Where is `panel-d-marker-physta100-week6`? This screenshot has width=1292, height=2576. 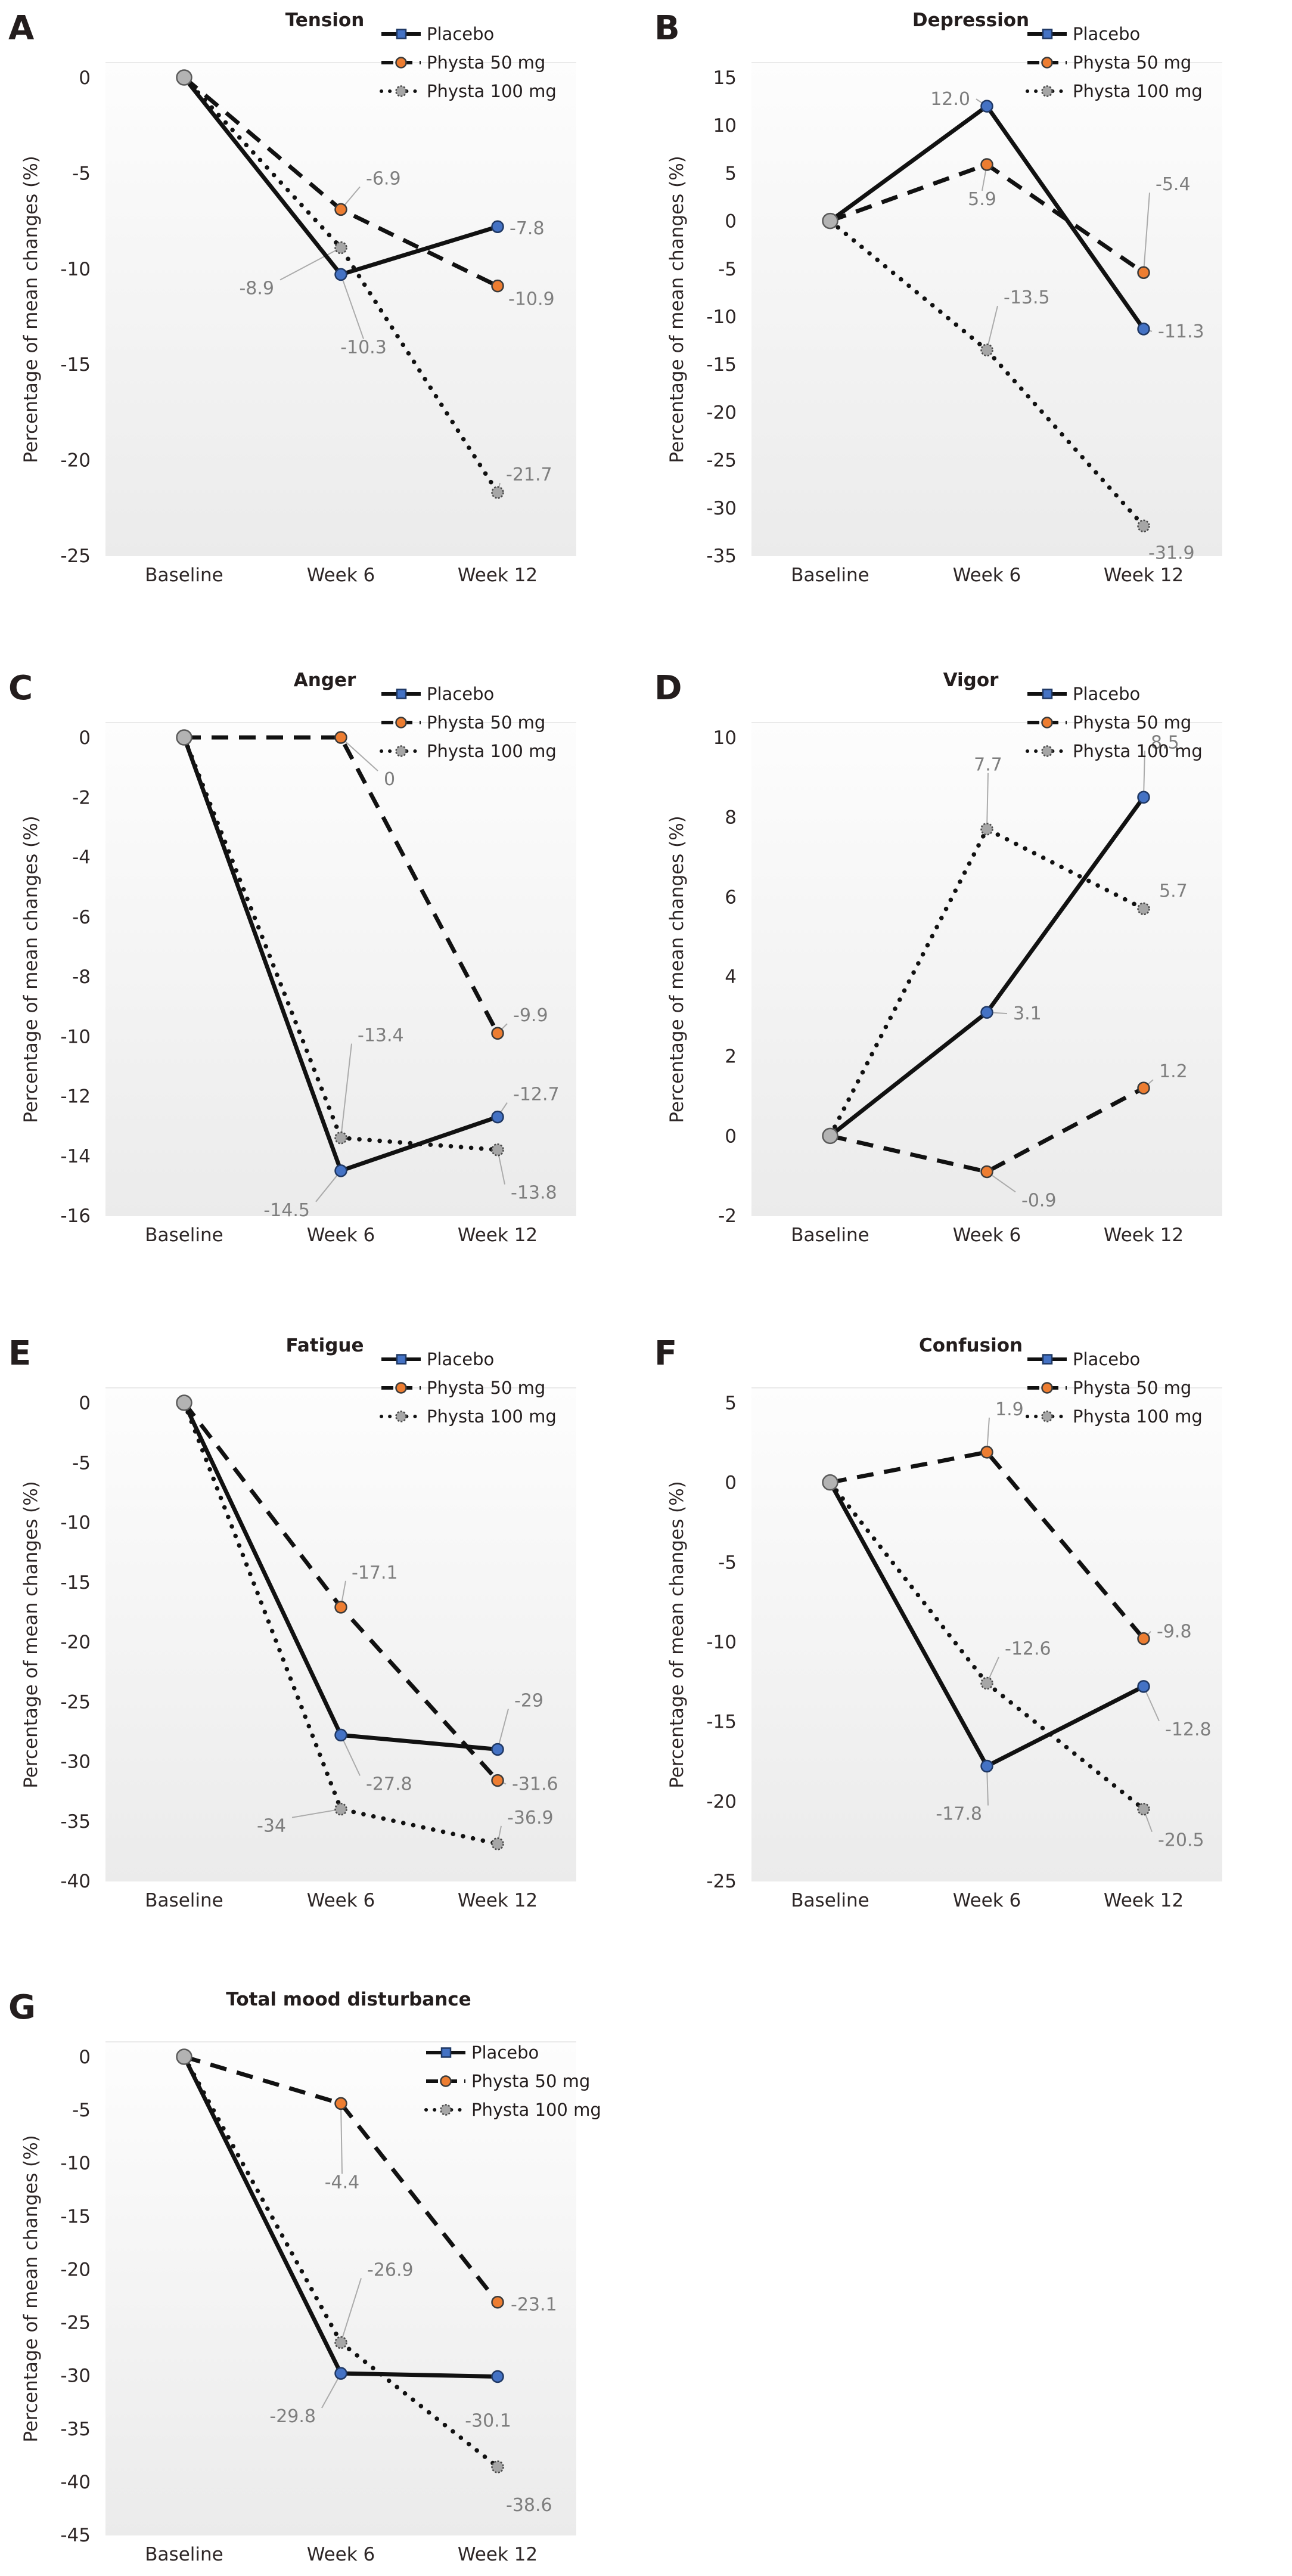
panel-d-marker-physta100-week6 is located at coordinates (986, 829).